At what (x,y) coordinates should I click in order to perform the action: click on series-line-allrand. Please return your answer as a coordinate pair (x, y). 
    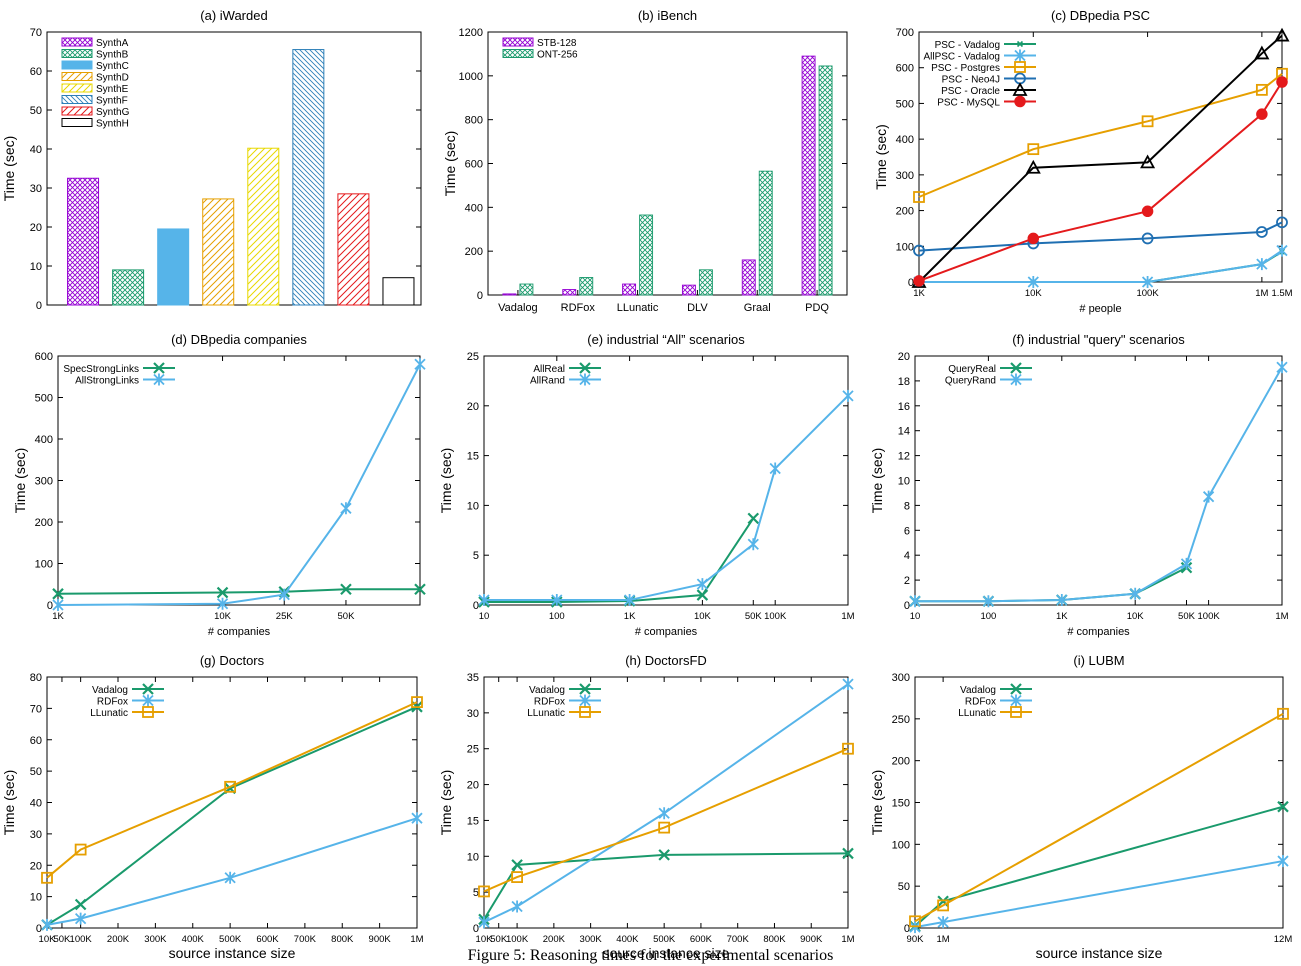
    Looking at the image, I should click on (666, 498).